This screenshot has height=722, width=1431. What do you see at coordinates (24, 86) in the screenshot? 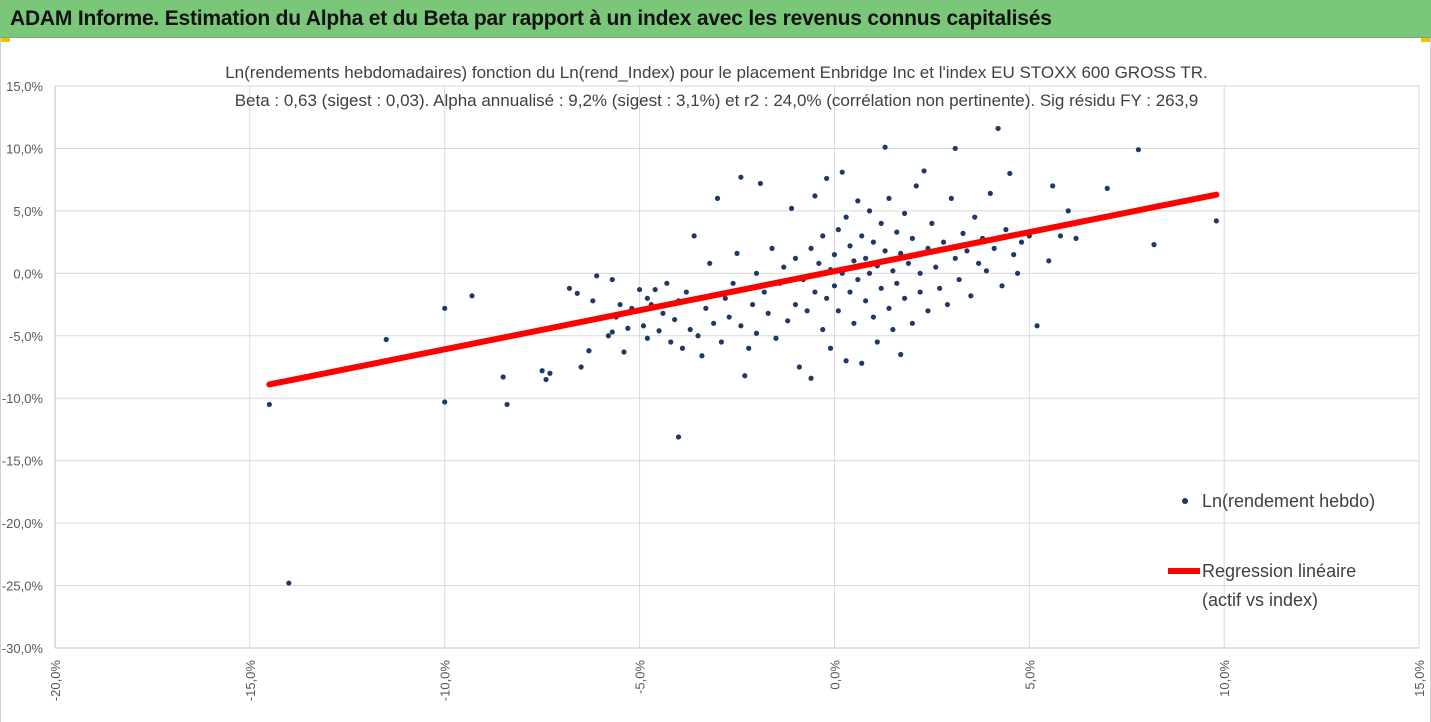
I see `y-tick-label: 15,0%` at bounding box center [24, 86].